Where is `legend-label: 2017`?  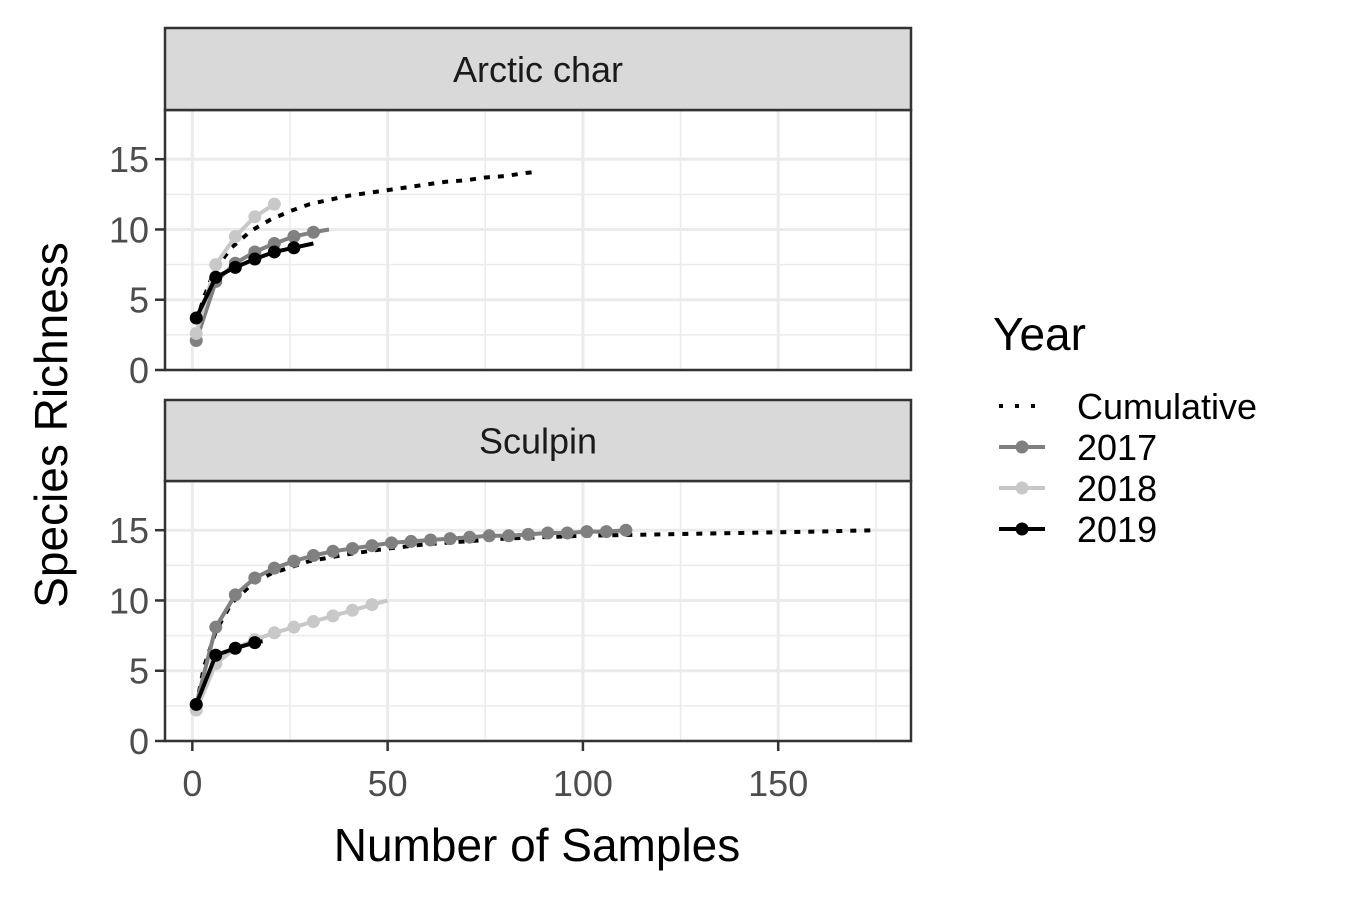 legend-label: 2017 is located at coordinates (1117, 447).